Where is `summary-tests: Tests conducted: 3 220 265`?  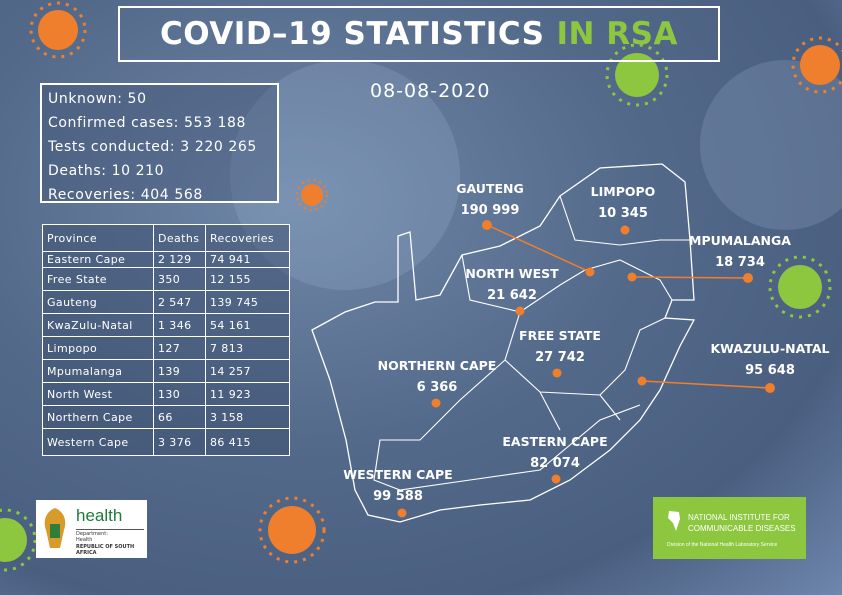
summary-tests: Tests conducted: 3 220 265 is located at coordinates (152, 147).